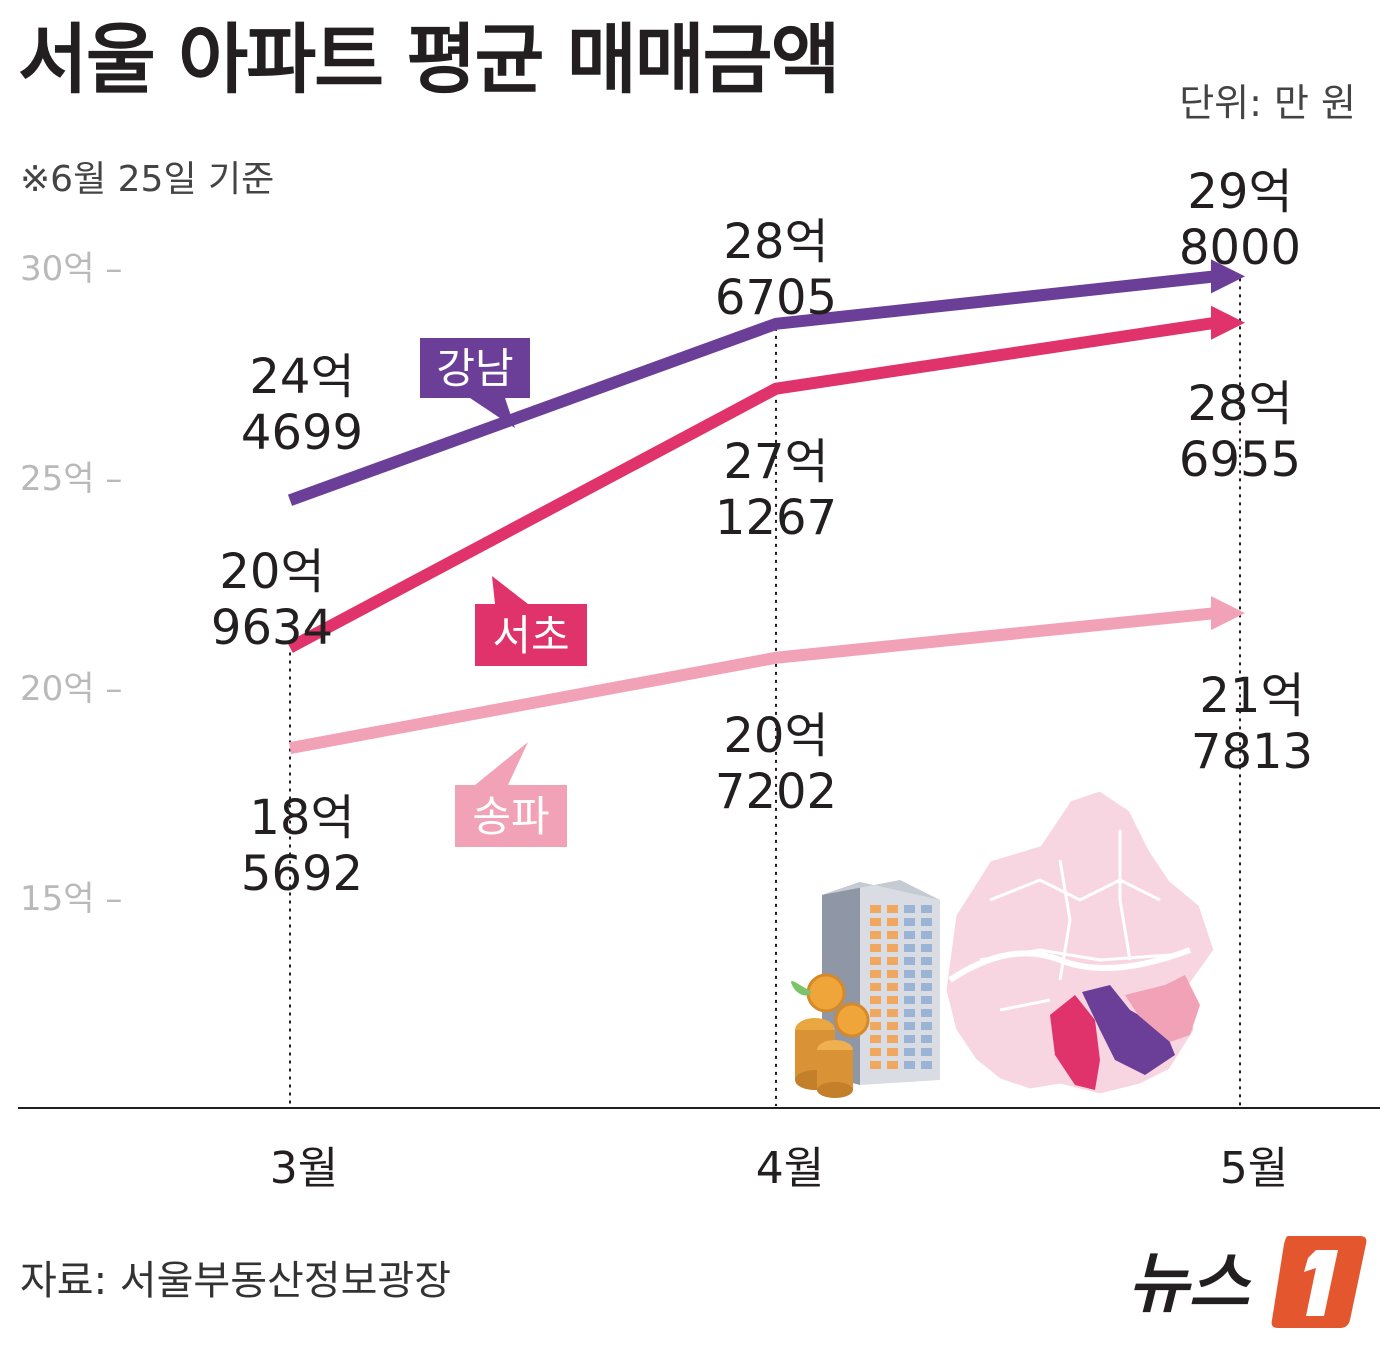 The image size is (1386, 1355). I want to click on data-label-eok: 29억, so click(1239, 192).